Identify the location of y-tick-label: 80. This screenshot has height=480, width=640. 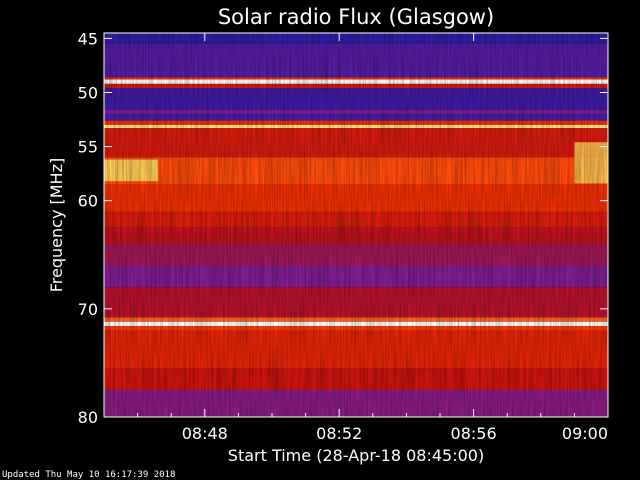
(88, 417).